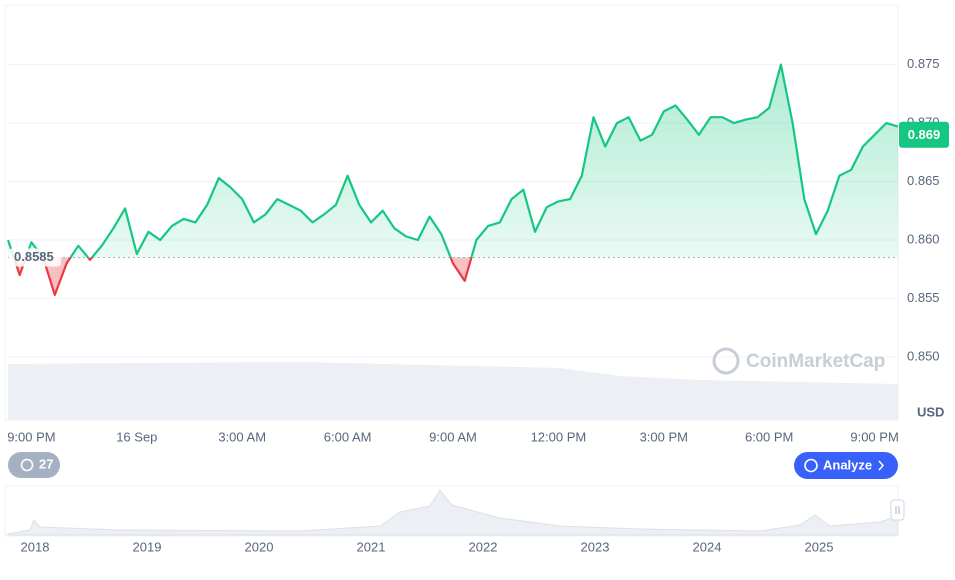 This screenshot has width=955, height=580. Describe the element at coordinates (664, 436) in the screenshot. I see `x-tick-label: 3:00 PM` at that location.